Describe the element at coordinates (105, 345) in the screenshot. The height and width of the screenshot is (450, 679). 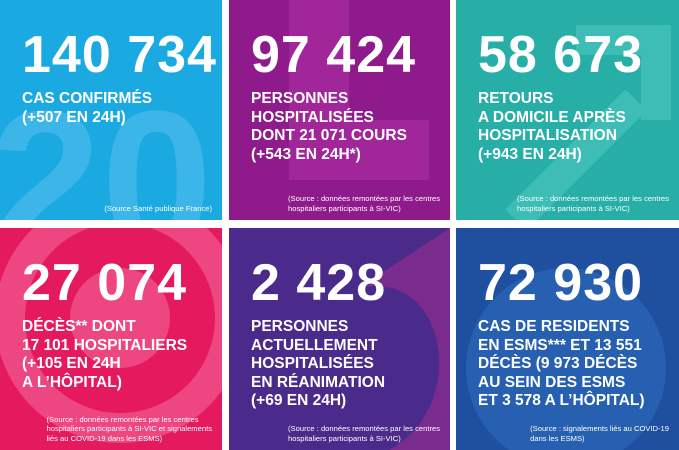
I see `label-line: 17 101 HOSPITALIERS` at that location.